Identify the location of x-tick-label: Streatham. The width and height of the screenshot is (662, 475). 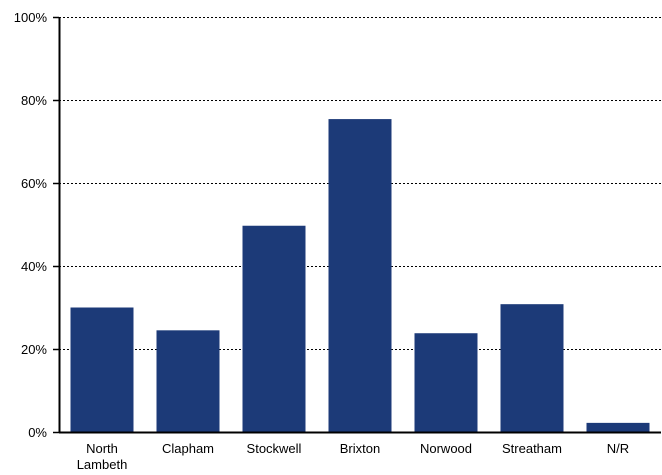
(532, 448).